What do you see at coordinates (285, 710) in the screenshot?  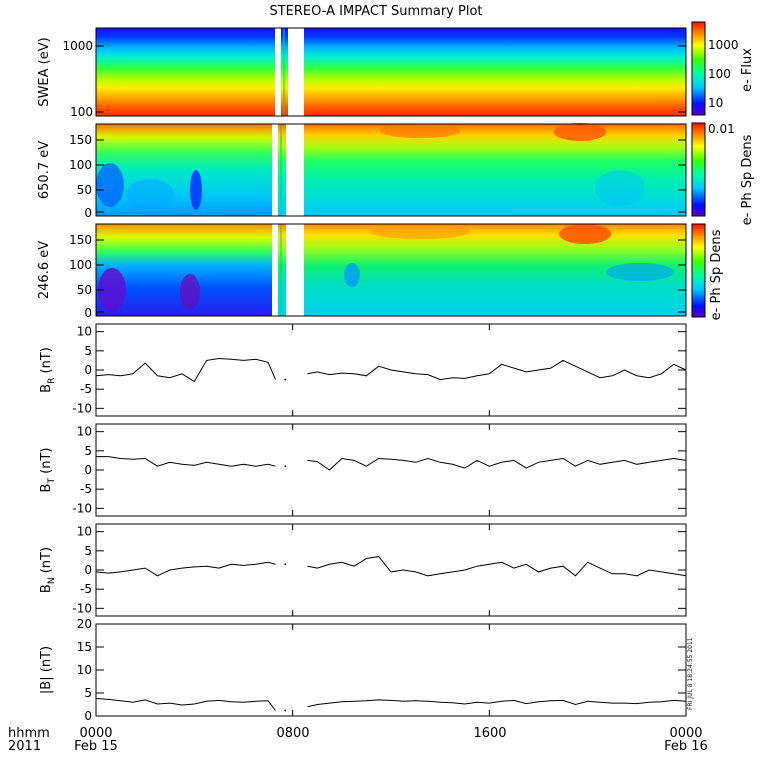 I see `bmag-data-point` at bounding box center [285, 710].